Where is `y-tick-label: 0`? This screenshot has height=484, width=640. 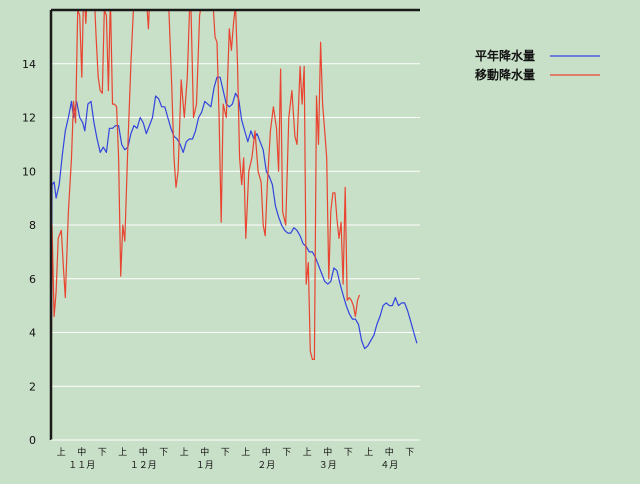
y-tick-label: 0 is located at coordinates (32, 440).